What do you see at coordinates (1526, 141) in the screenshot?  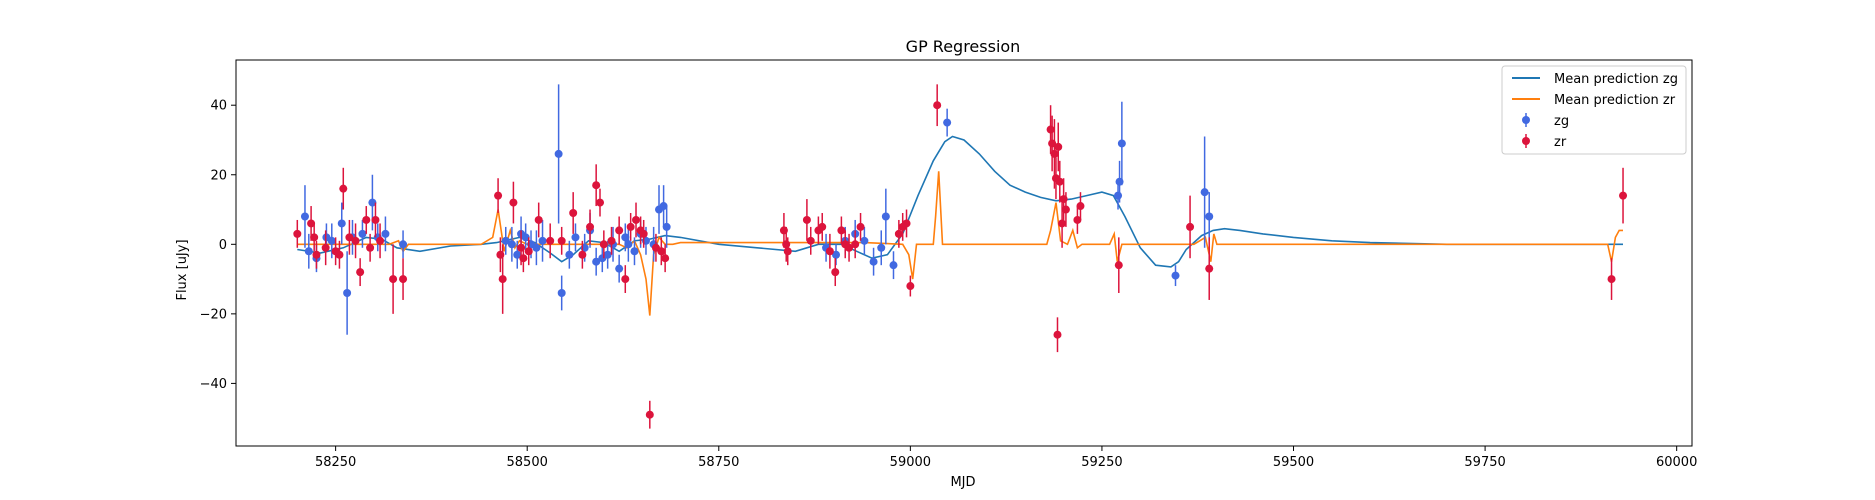 I see `legend-swatch-marker` at bounding box center [1526, 141].